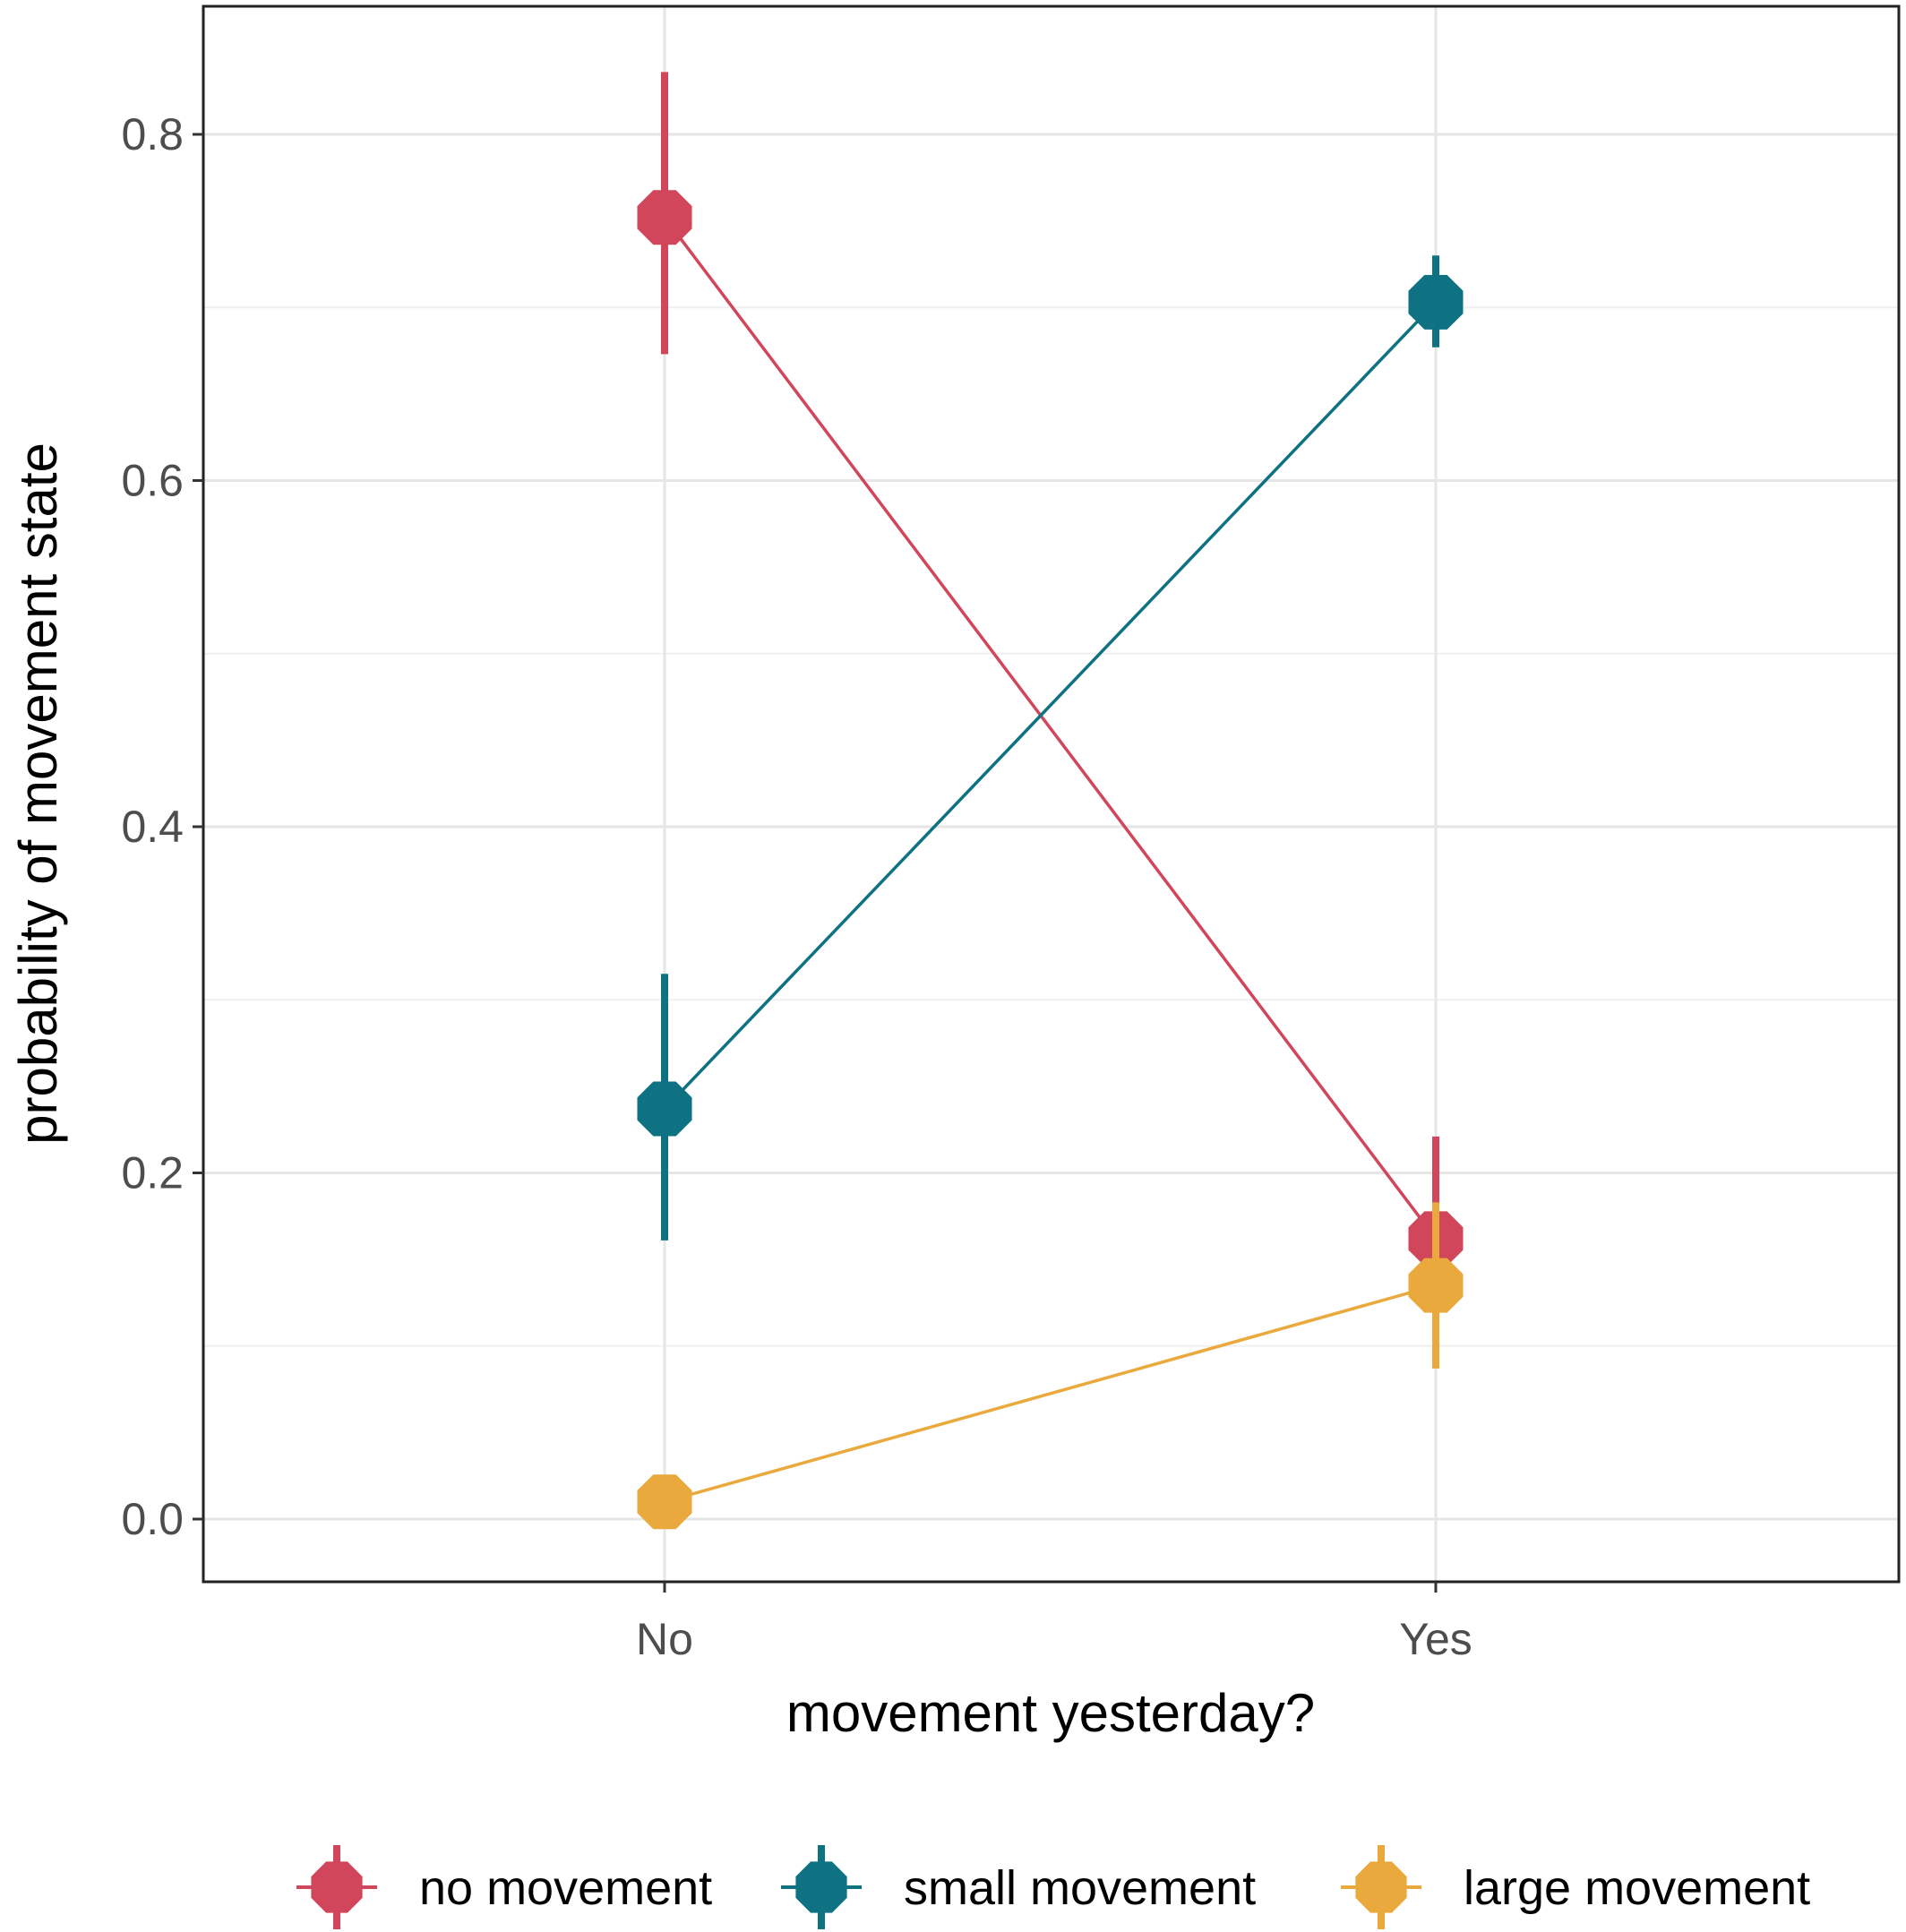  What do you see at coordinates (1435, 1639) in the screenshot?
I see `x-tick-label: Yes` at bounding box center [1435, 1639].